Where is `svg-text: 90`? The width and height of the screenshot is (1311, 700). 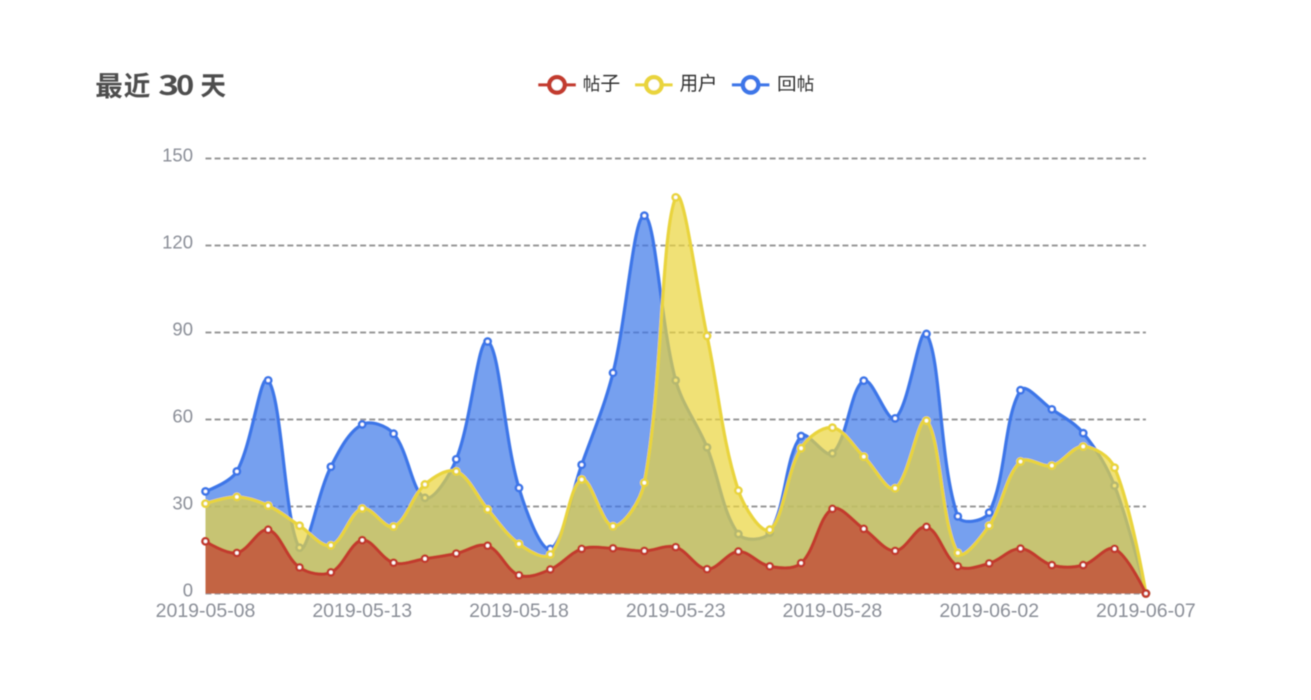
svg-text: 90 is located at coordinates (182, 329).